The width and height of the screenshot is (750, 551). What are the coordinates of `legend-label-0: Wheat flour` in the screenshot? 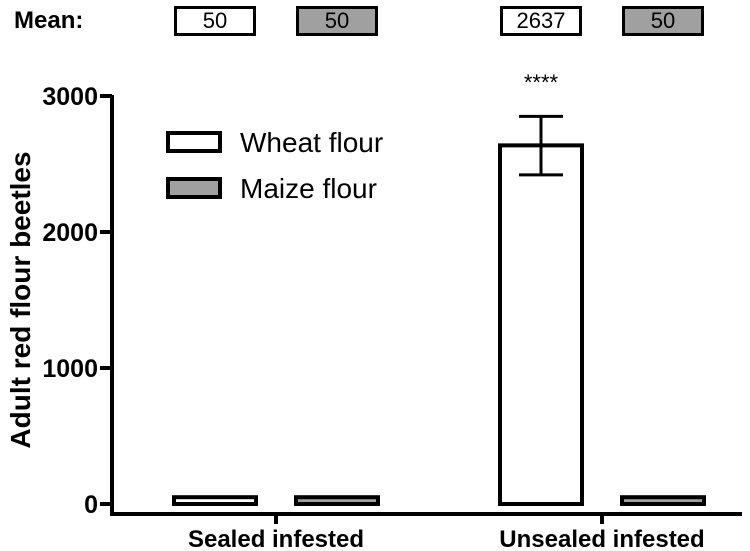 It's located at (311, 142).